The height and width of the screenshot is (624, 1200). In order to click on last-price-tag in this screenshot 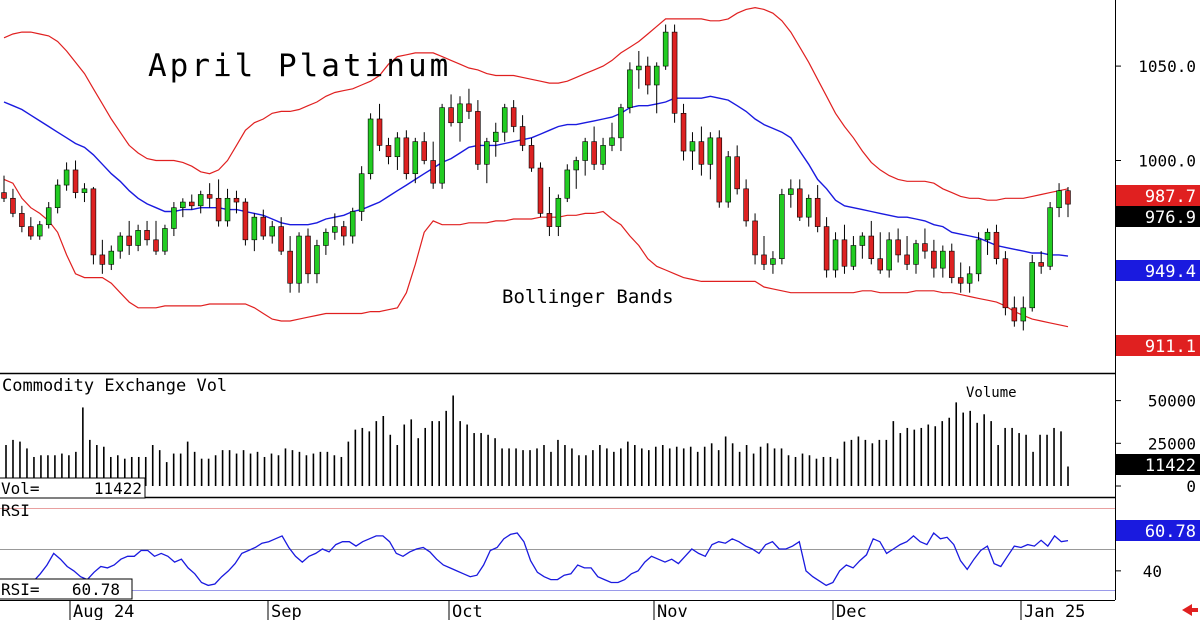, I will do `click(1158, 216)`.